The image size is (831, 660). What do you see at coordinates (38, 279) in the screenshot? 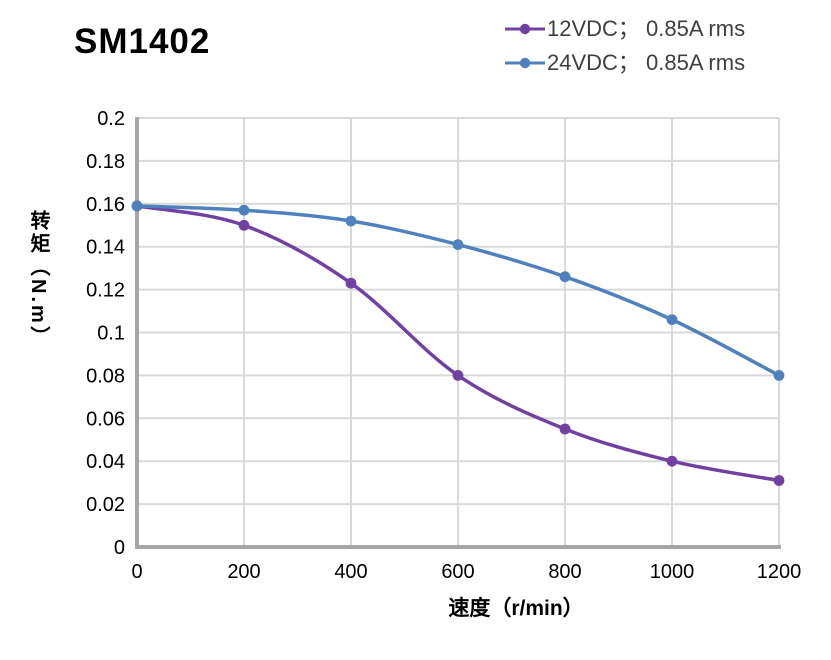
I see `y-axis-title: 转矩（N.m）` at bounding box center [38, 279].